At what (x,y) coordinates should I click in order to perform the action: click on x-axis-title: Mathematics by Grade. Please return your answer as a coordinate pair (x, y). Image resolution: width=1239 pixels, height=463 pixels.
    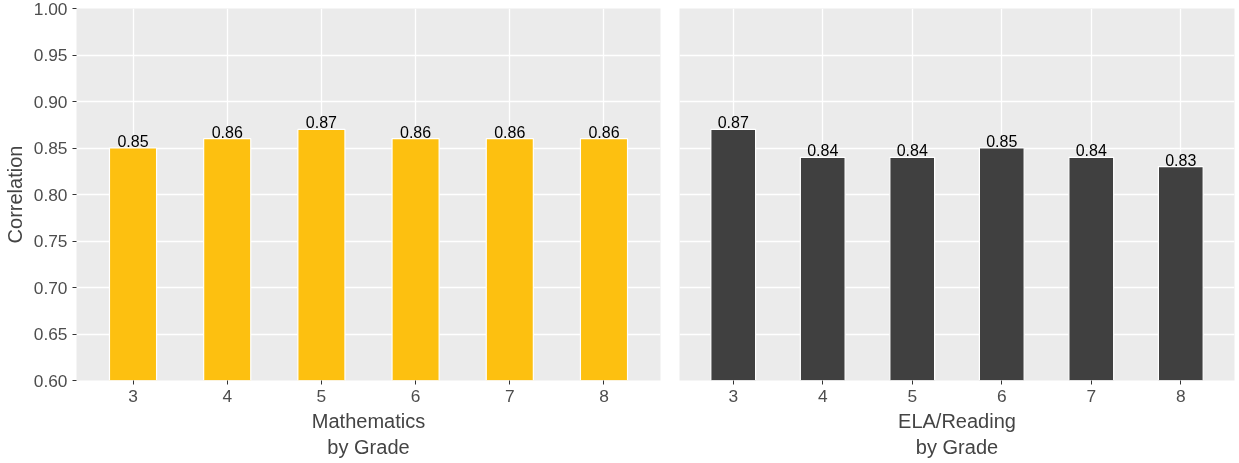
    Looking at the image, I should click on (368, 433).